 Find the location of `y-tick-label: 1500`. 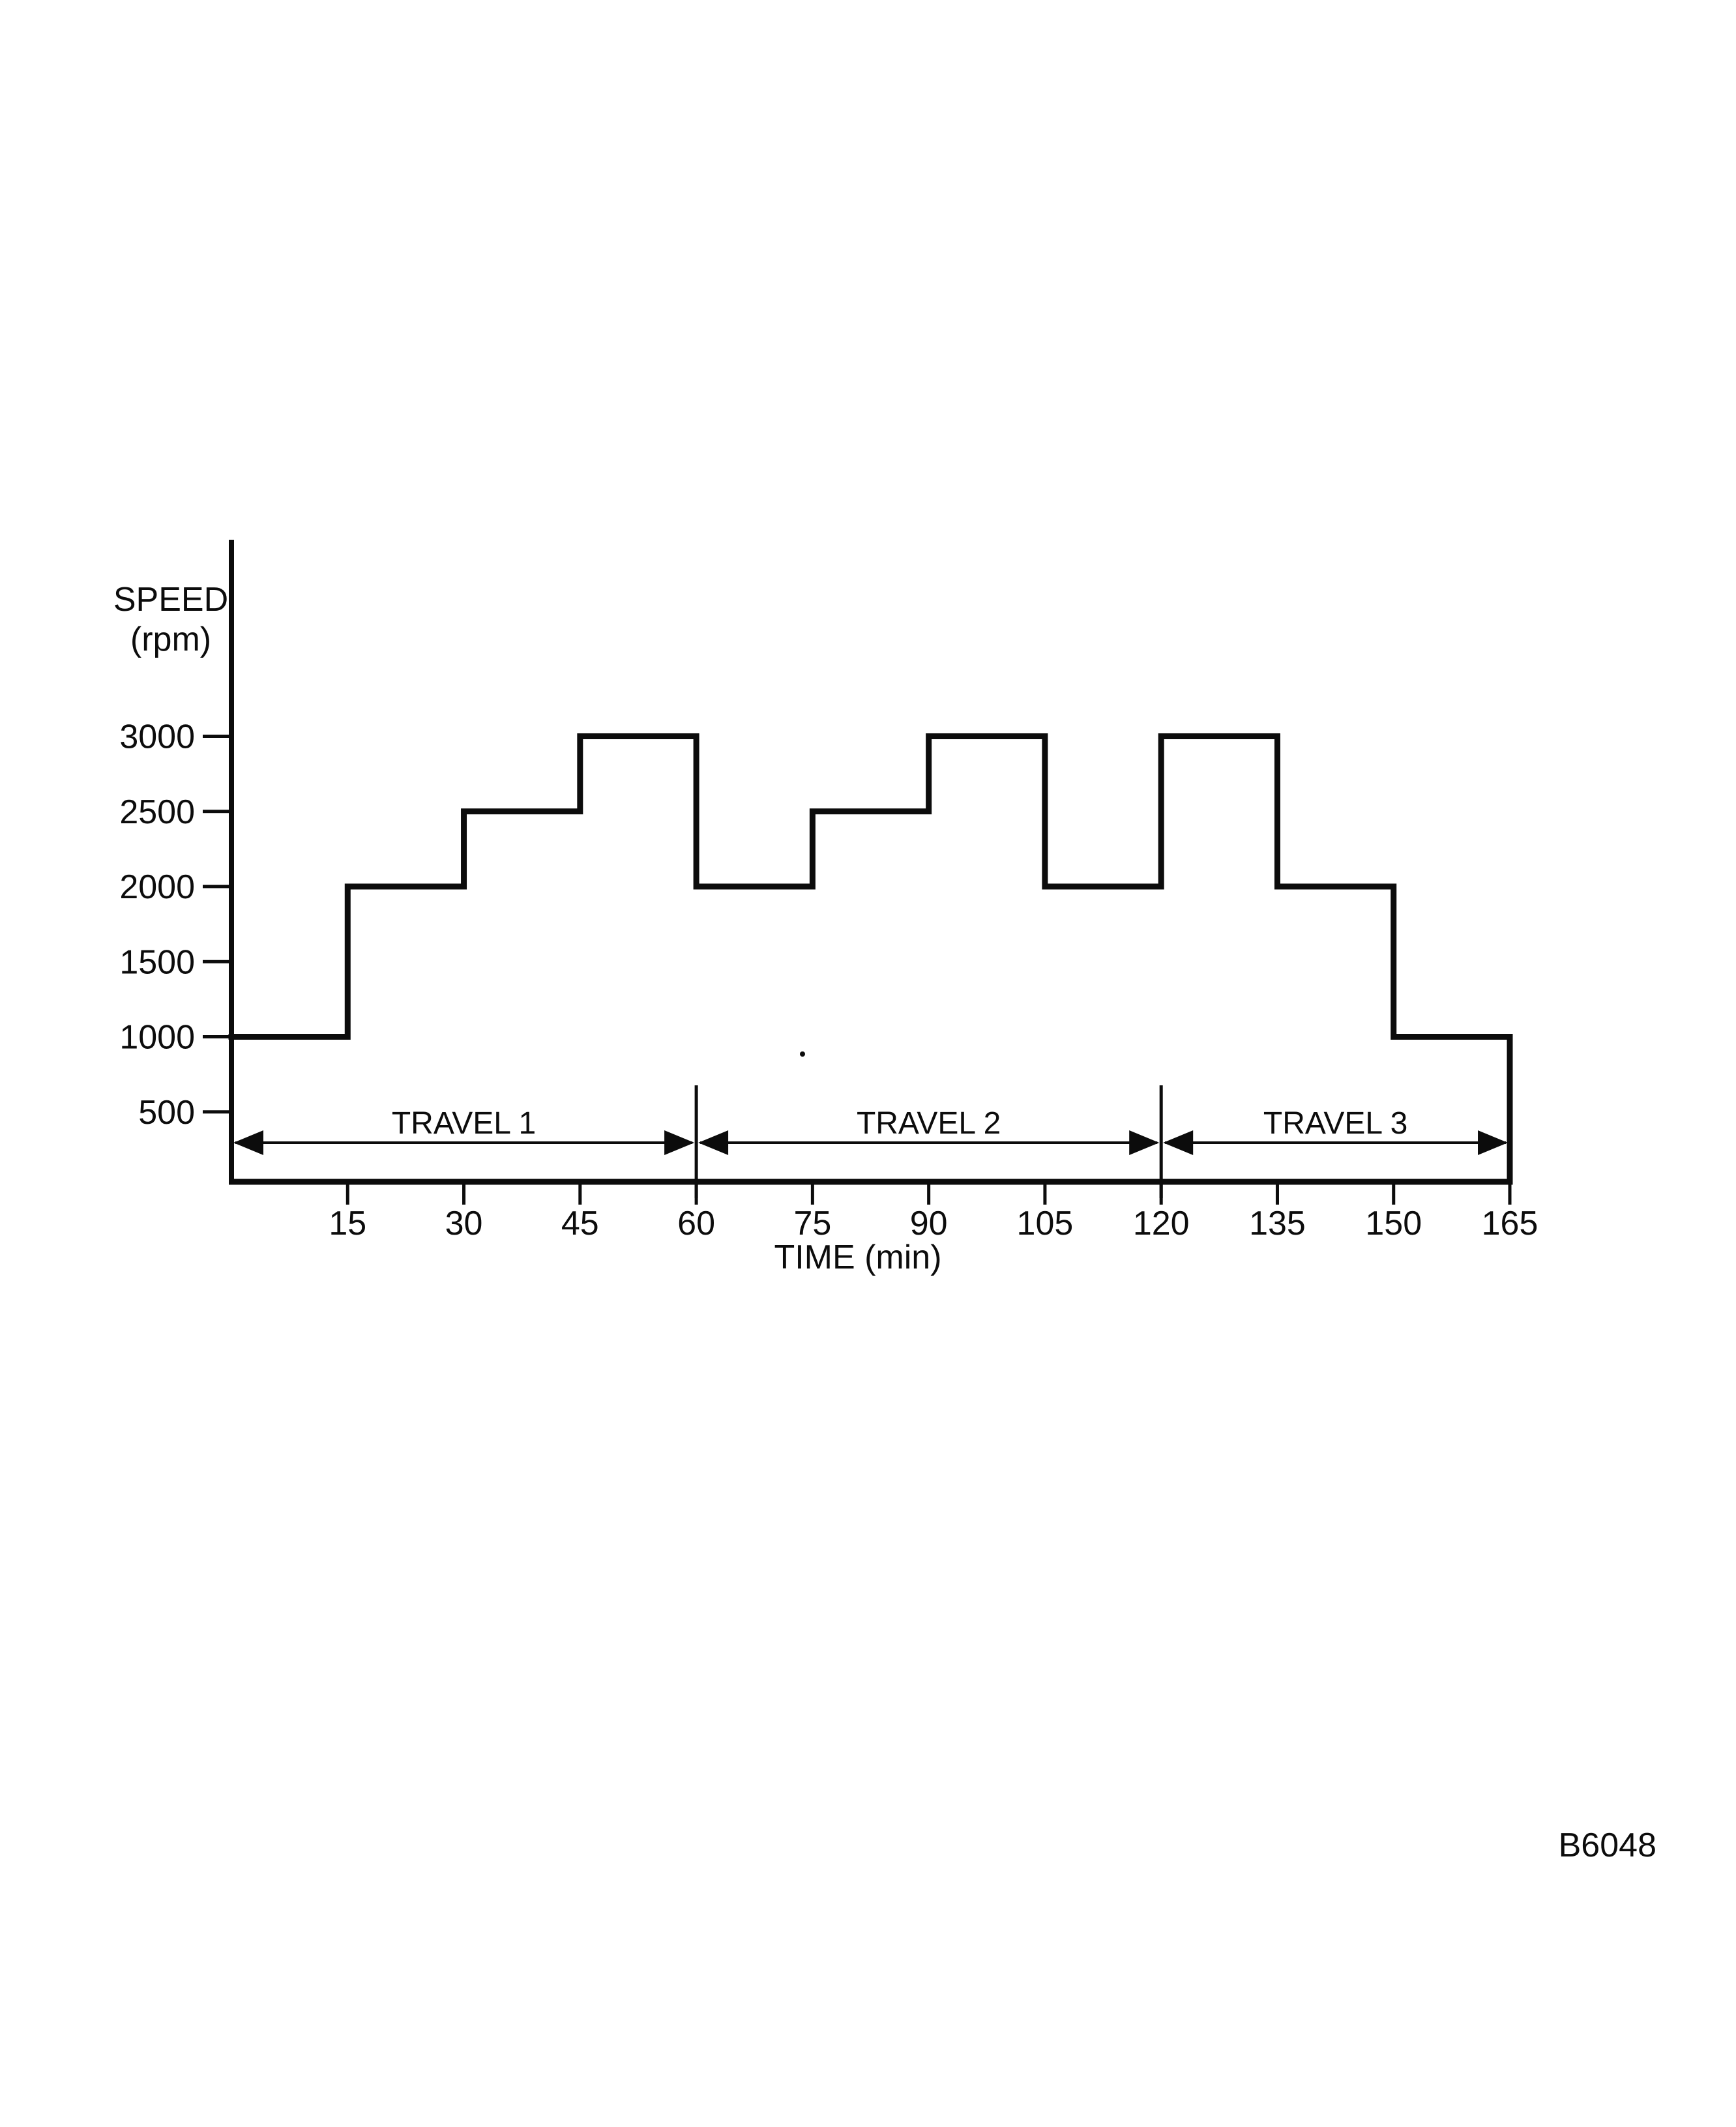

y-tick-label: 1500 is located at coordinates (157, 962).